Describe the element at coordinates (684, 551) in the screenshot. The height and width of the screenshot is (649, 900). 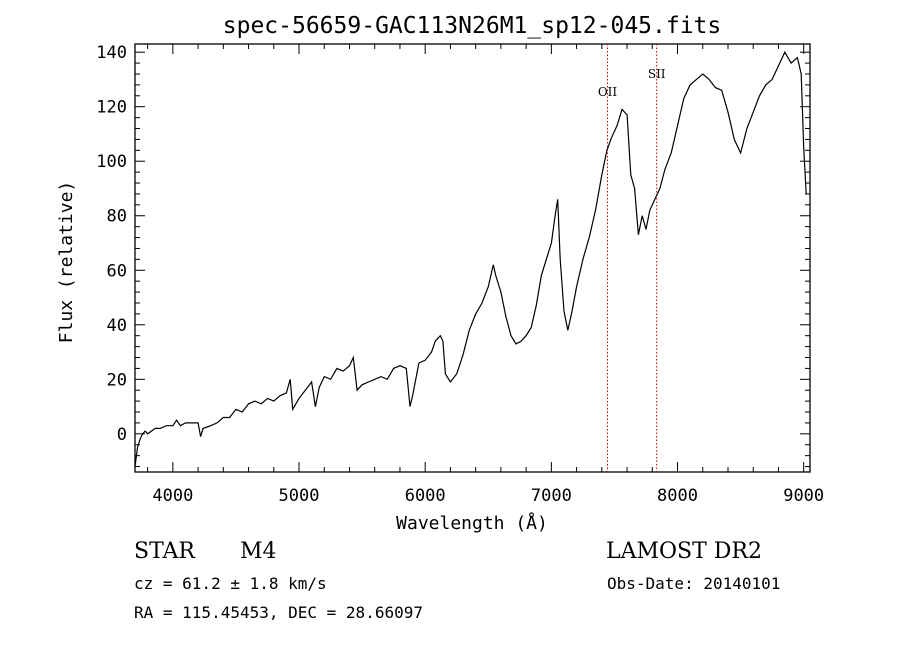
I see `survey-name: LAMOST DR2` at that location.